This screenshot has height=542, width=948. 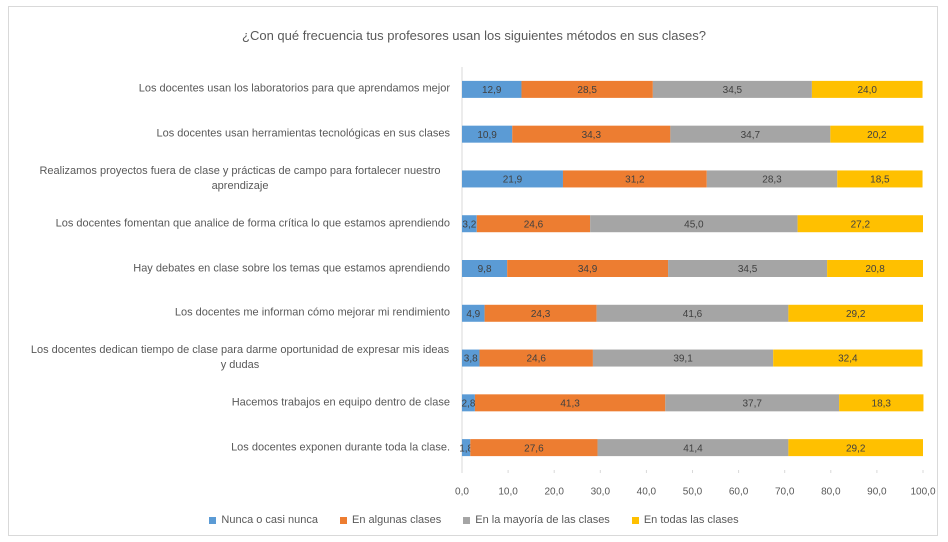 I want to click on legend-label: Nunca o casi nunca, so click(x=270, y=520).